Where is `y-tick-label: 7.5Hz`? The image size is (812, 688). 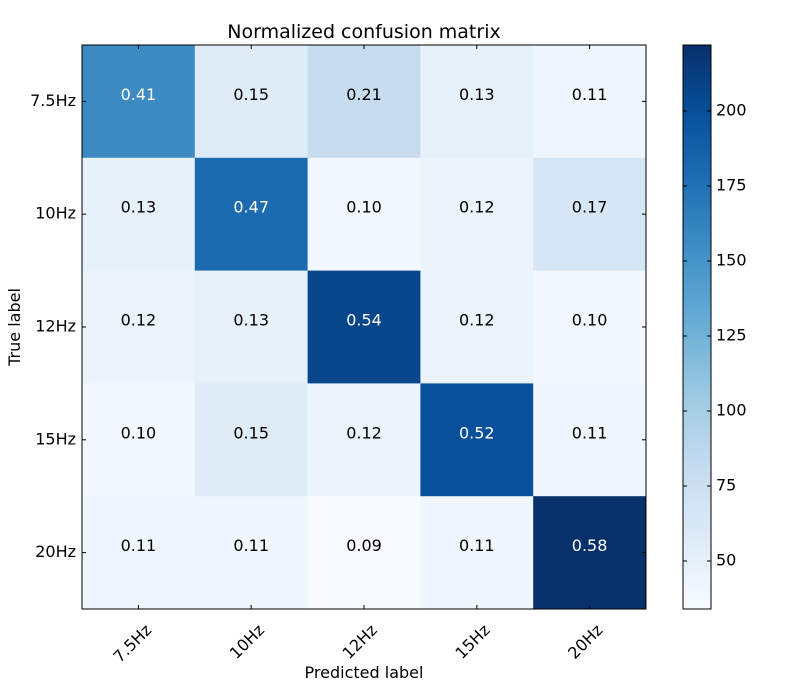
y-tick-label: 7.5Hz is located at coordinates (53, 100).